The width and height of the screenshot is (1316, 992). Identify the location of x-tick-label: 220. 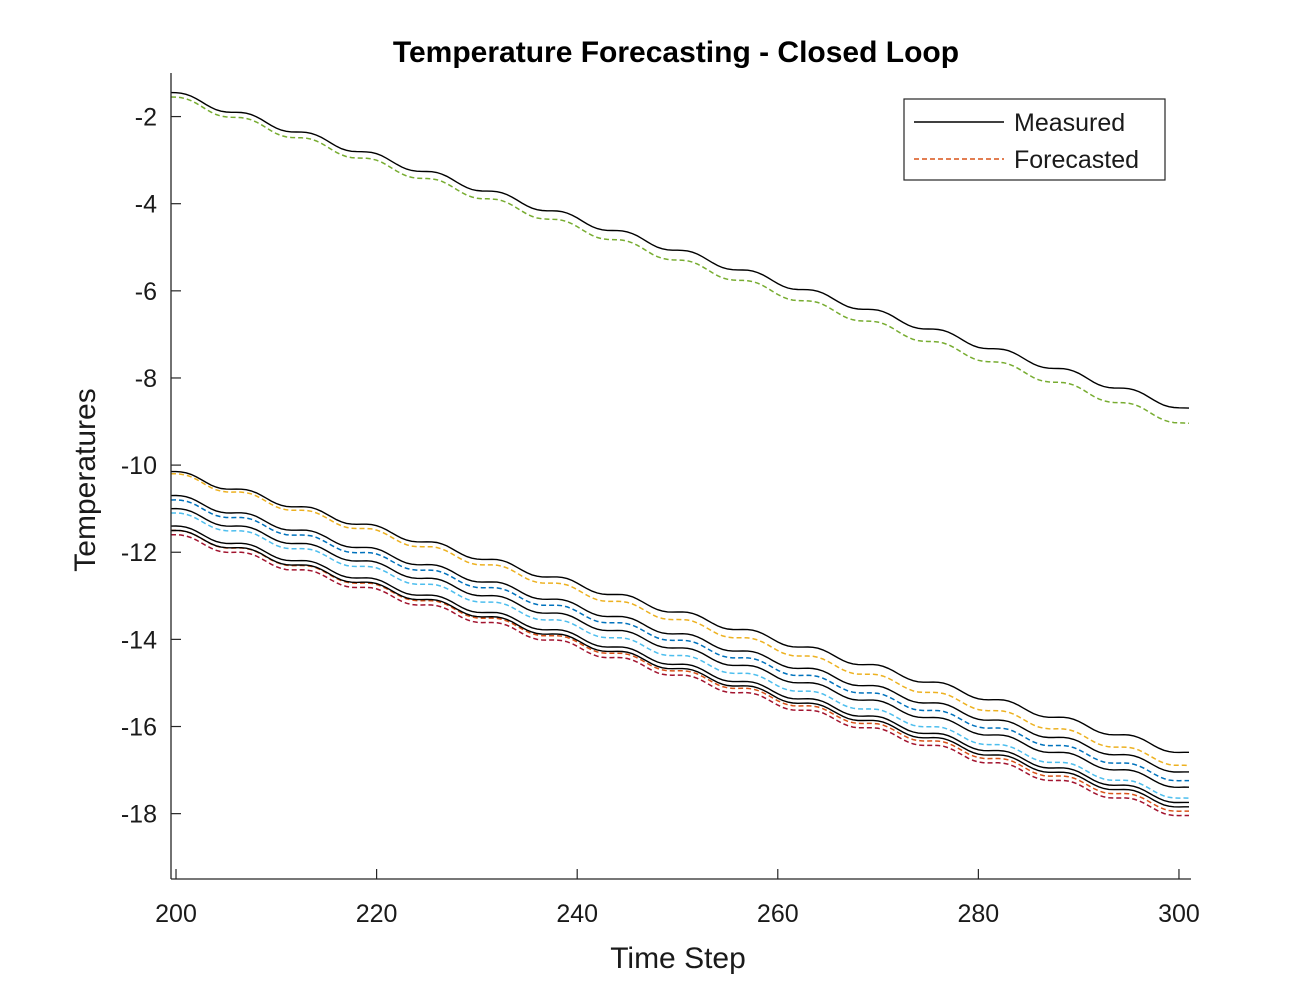
(377, 914).